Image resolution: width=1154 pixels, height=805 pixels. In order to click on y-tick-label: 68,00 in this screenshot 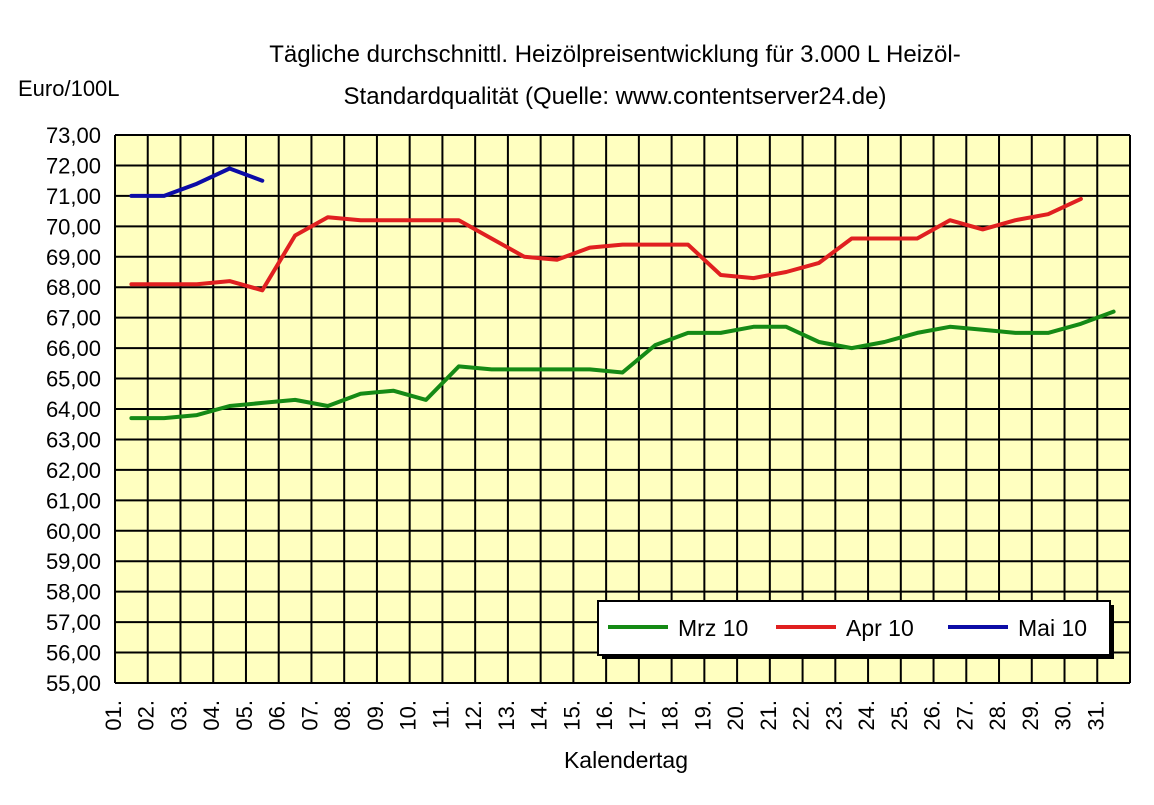, I will do `click(73, 287)`.